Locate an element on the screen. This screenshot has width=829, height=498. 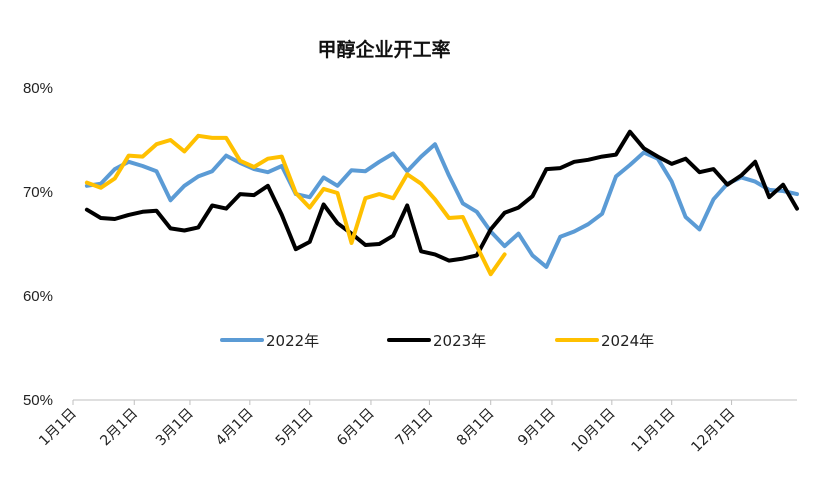
x-tick-label: 6月1日 is located at coordinates (356, 428).